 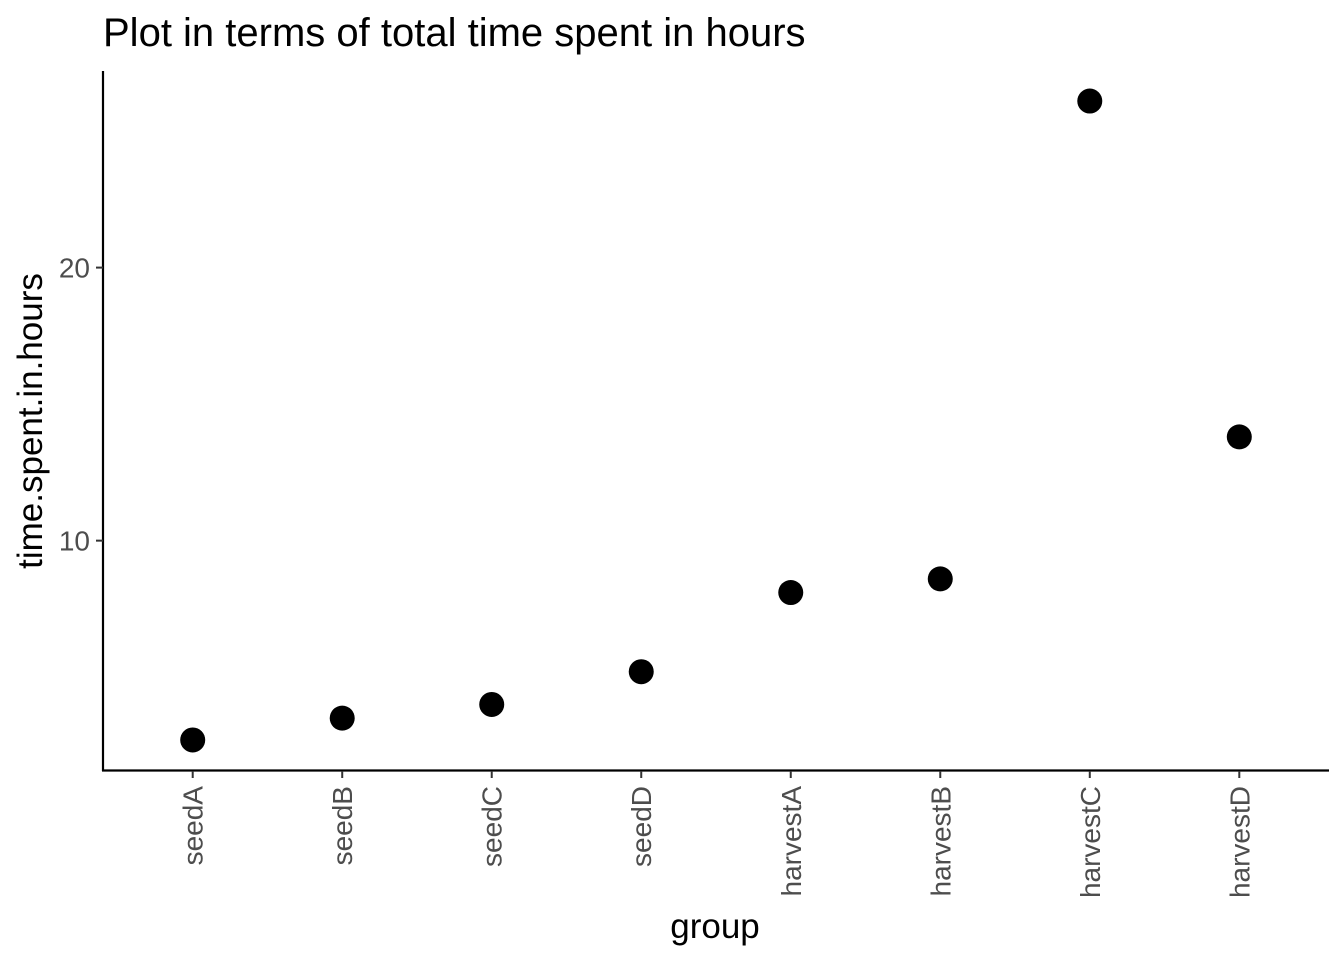 What do you see at coordinates (30, 421) in the screenshot?
I see `y-axis-title: time.spent.in.hours` at bounding box center [30, 421].